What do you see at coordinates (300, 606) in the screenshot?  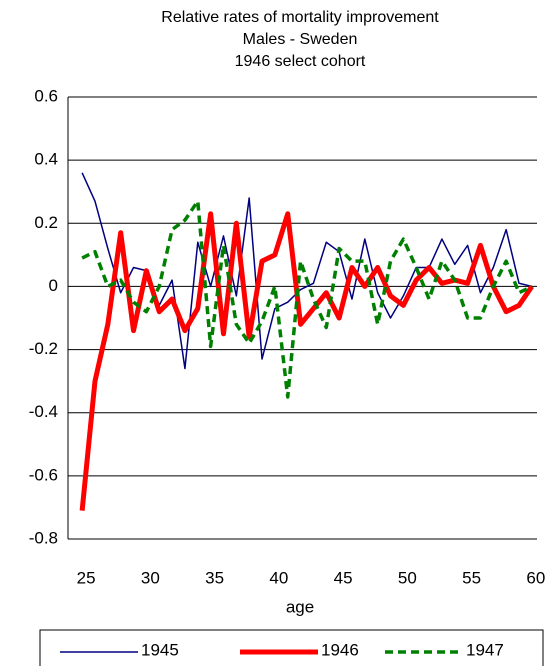 I see `x-axis-label: age` at bounding box center [300, 606].